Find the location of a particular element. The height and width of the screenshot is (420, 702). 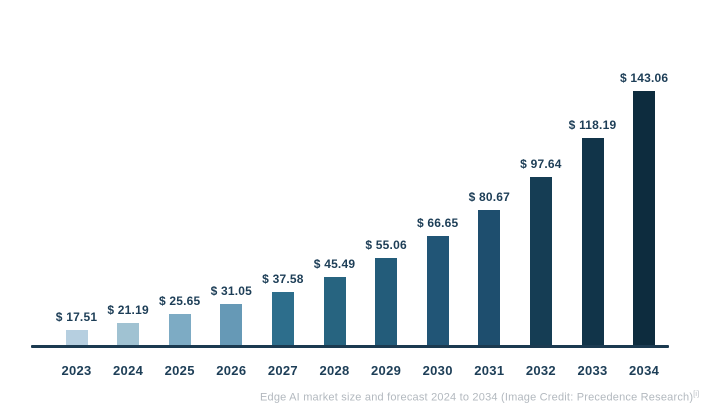

x-axis-tick-label: 2026 is located at coordinates (231, 370).